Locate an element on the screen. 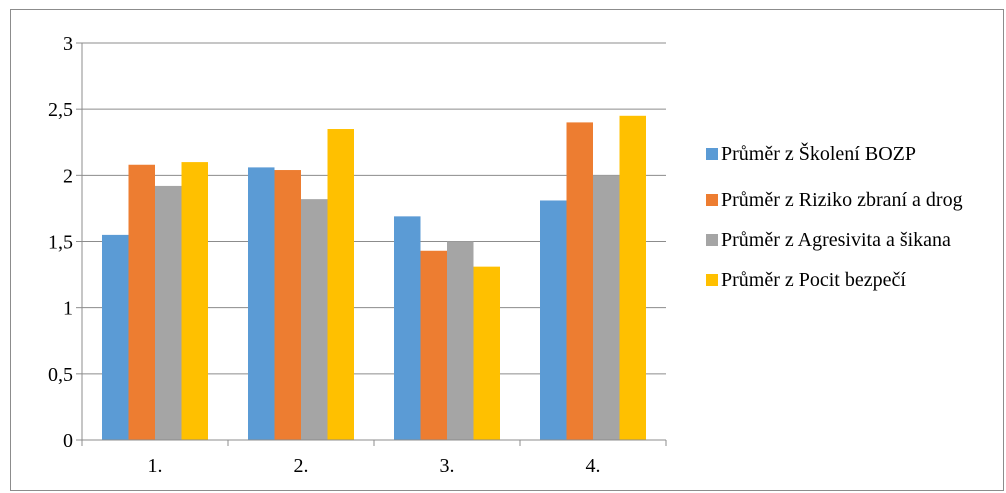 This screenshot has width=1006, height=493. y-tick-label: 2 is located at coordinates (68, 176).